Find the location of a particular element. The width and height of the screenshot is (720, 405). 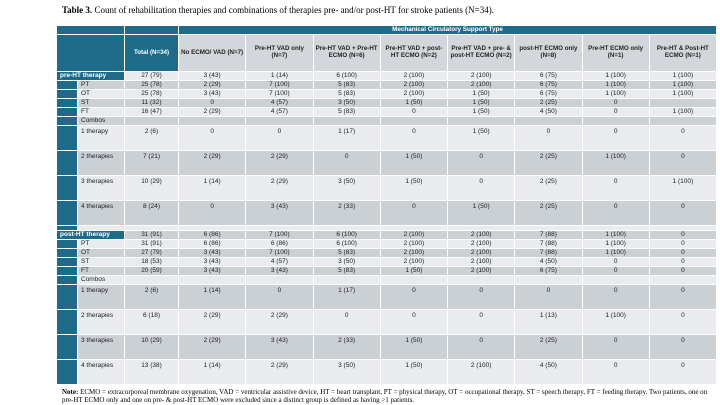

column-header-cell: No ECMO/ VAD (N=7) is located at coordinates (212, 53).